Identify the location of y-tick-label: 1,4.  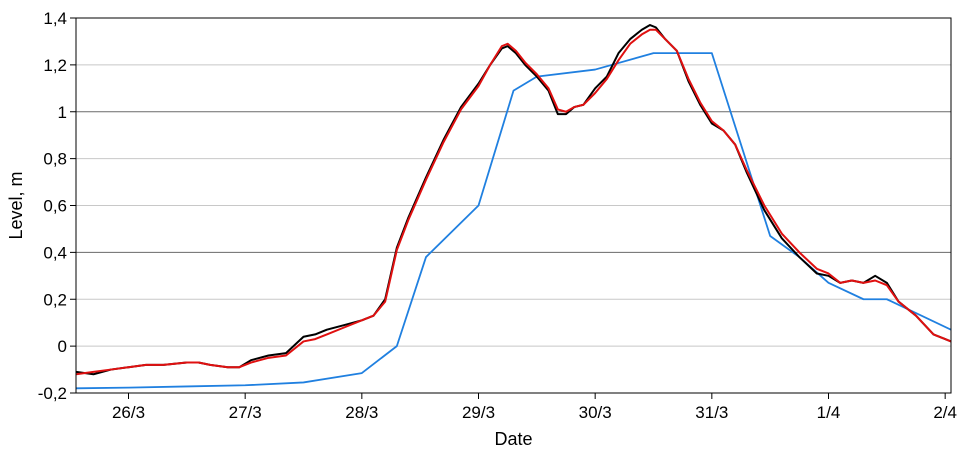
(55, 18).